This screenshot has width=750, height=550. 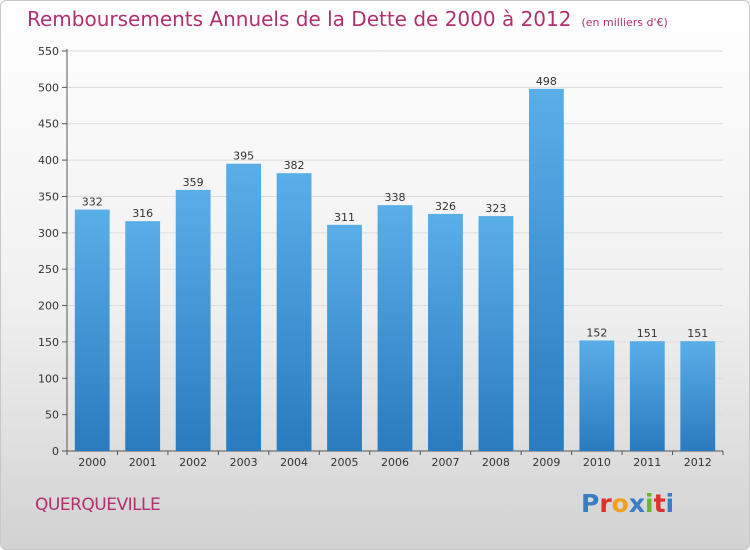 I want to click on data-label: 323, so click(x=495, y=208).